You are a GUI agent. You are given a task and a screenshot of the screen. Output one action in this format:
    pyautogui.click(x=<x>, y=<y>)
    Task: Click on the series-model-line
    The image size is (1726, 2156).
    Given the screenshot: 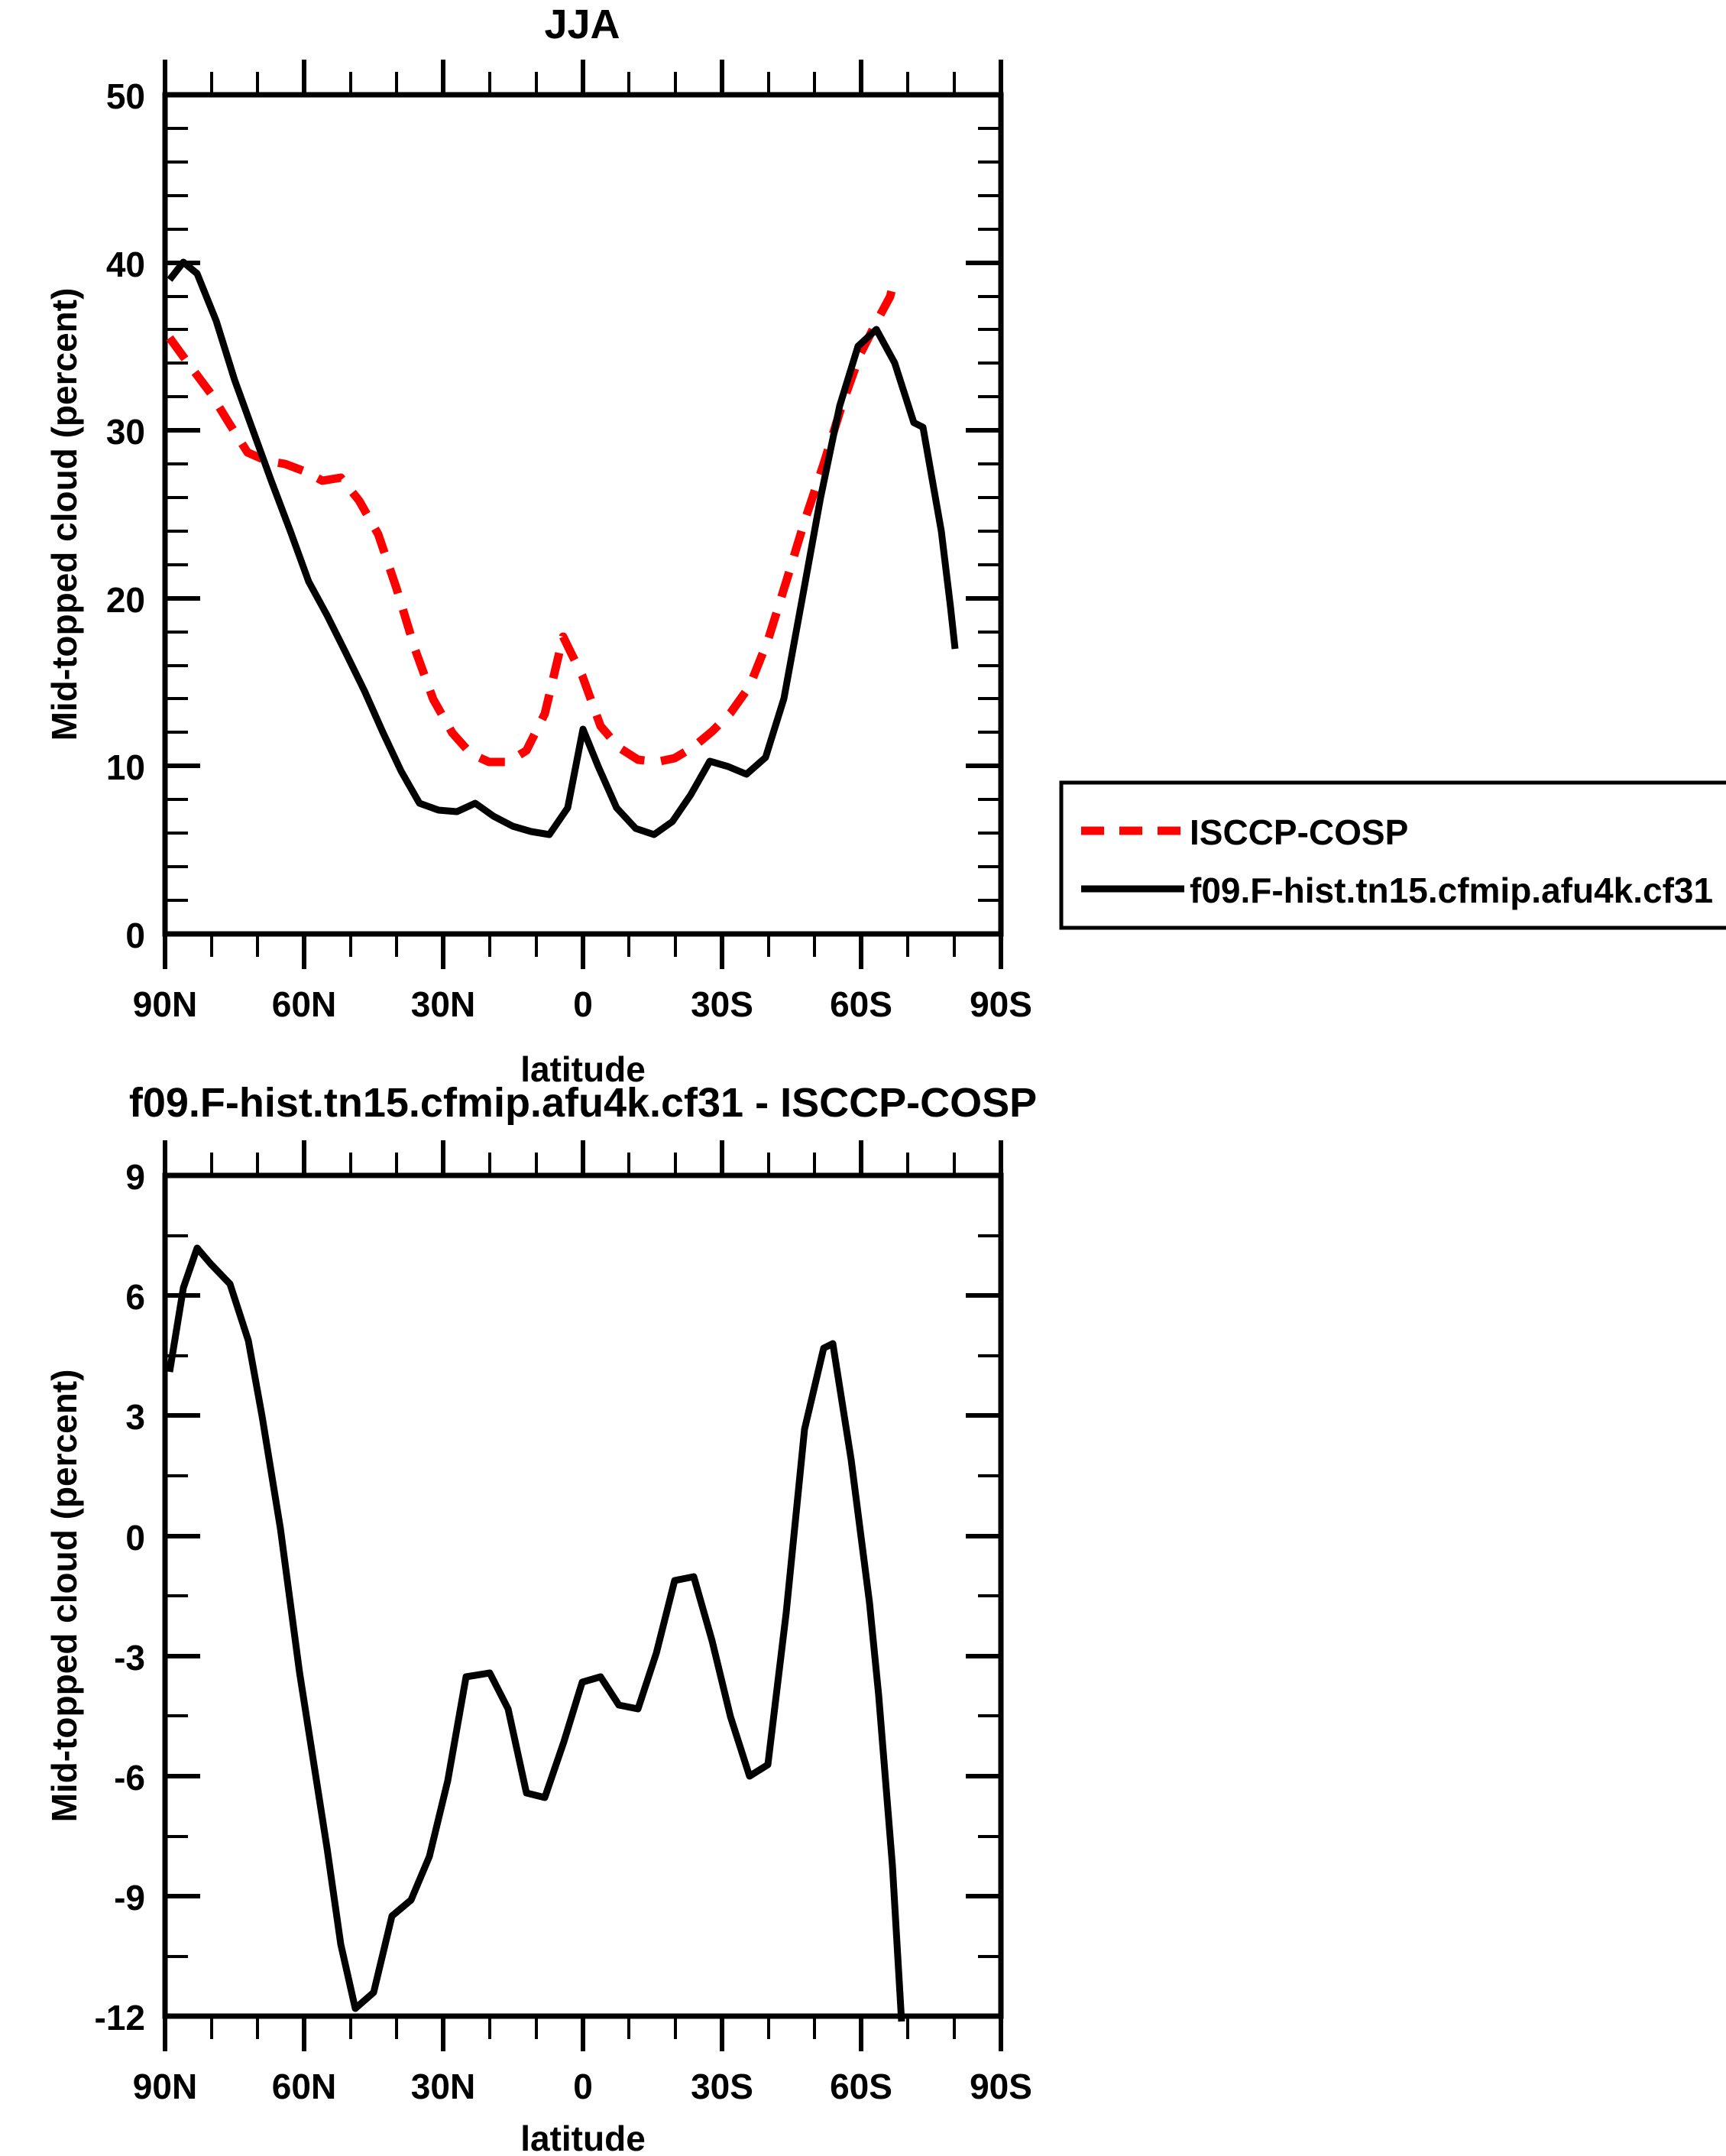 What is the action you would take?
    pyautogui.click(x=563, y=548)
    